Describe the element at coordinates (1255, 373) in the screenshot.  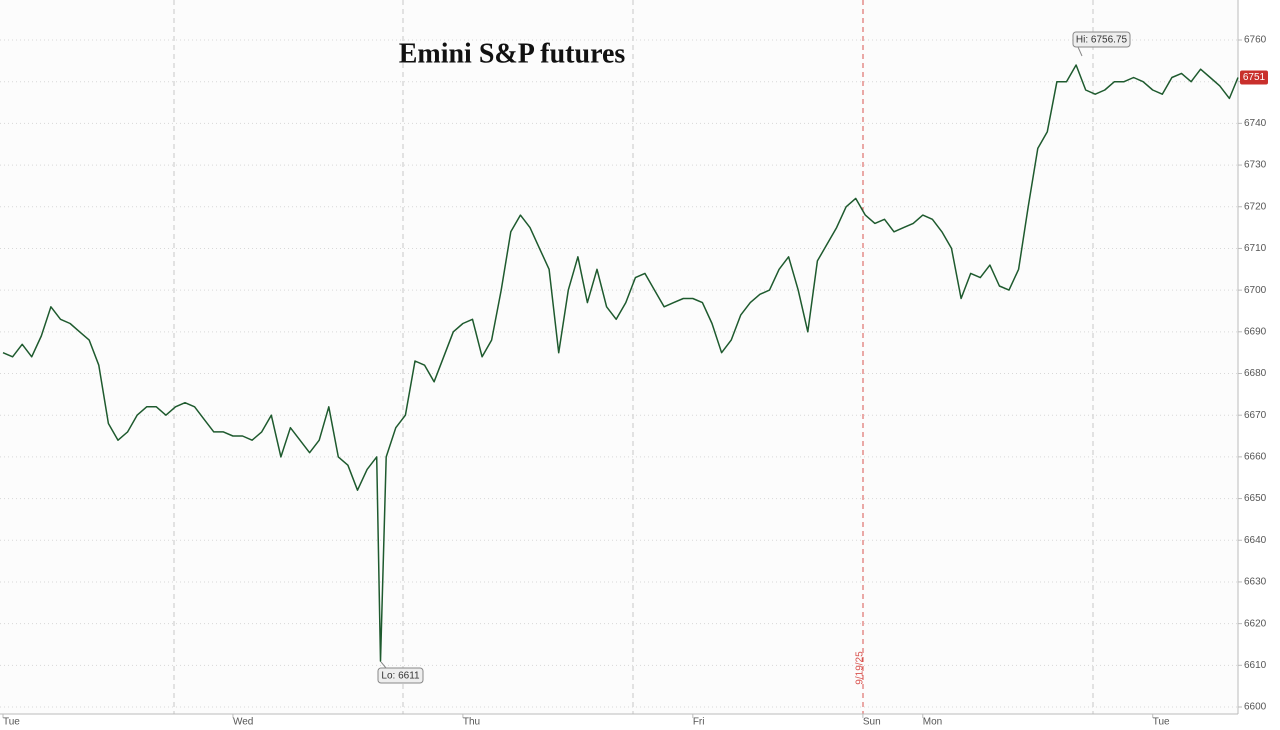
I see `y-tick-label: 6680` at that location.